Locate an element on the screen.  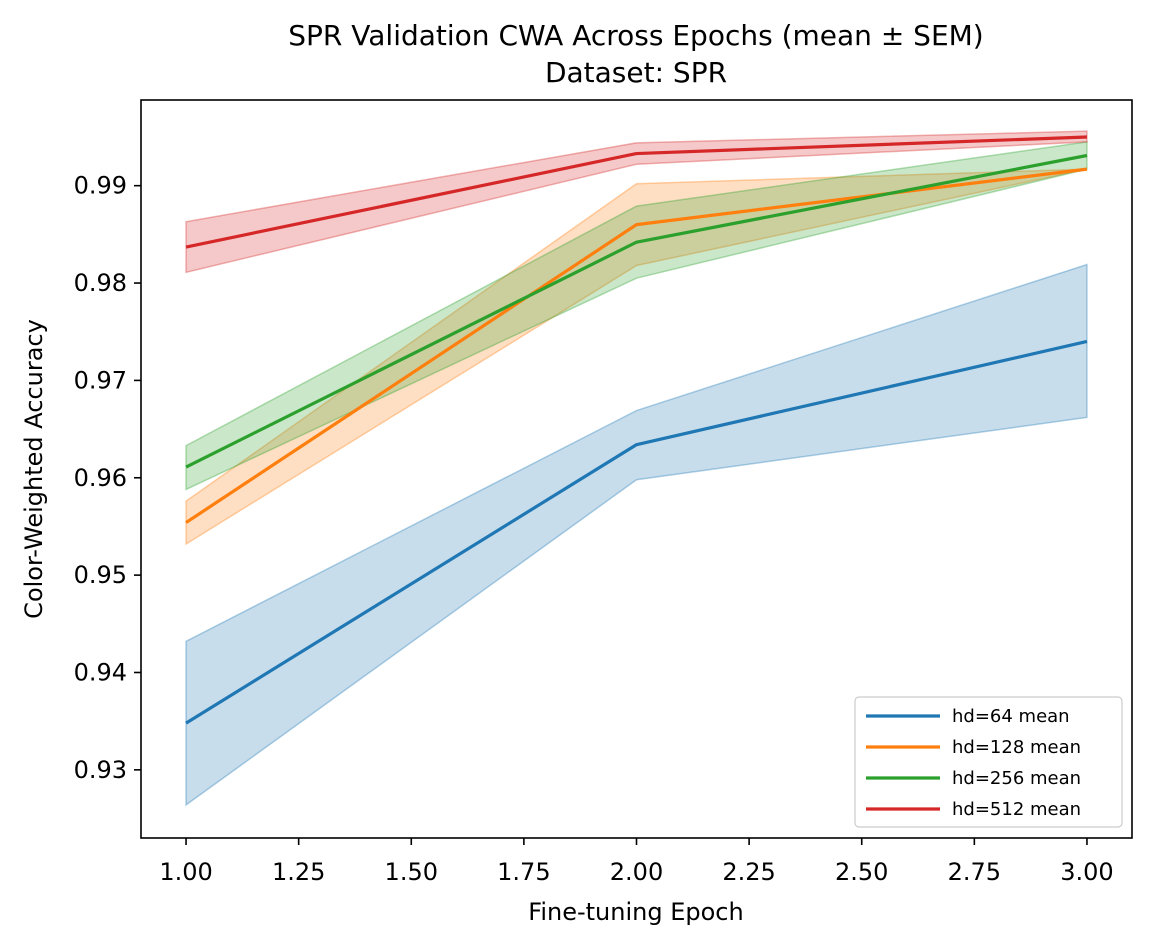
y-tick-label: 0.95 is located at coordinates (100, 575).